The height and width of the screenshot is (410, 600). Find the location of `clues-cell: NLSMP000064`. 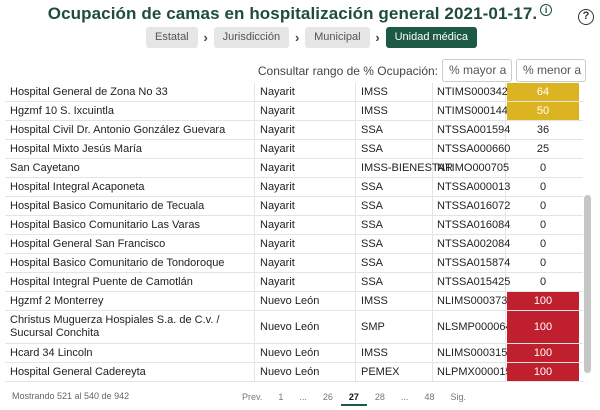

clues-cell: NLSMP000064 is located at coordinates (473, 327).